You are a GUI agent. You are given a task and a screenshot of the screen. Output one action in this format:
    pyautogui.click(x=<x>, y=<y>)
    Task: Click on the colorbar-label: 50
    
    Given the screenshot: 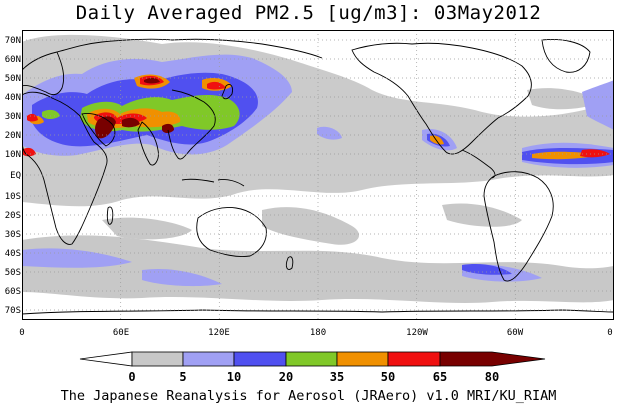 What is the action you would take?
    pyautogui.click(x=388, y=377)
    